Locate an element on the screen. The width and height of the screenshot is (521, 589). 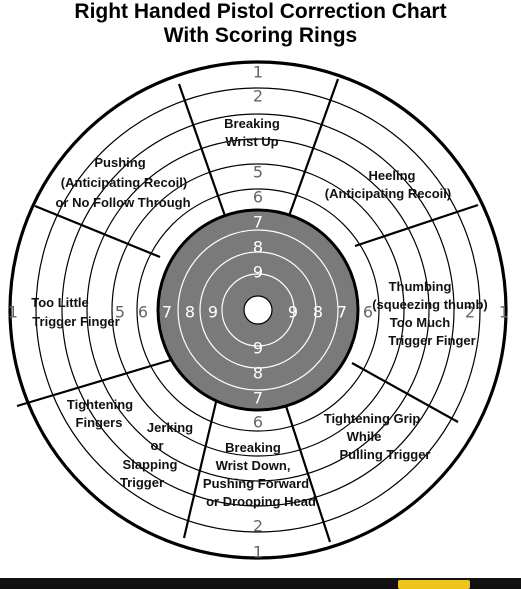
label-line: Jerking is located at coordinates (170, 427).